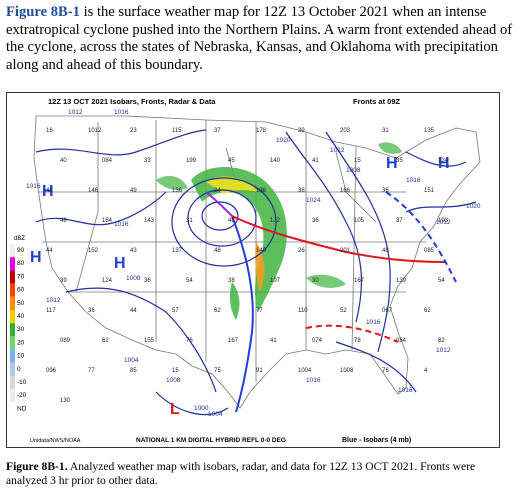 The width and height of the screenshot is (521, 497). I want to click on station-value: 166, so click(345, 191).